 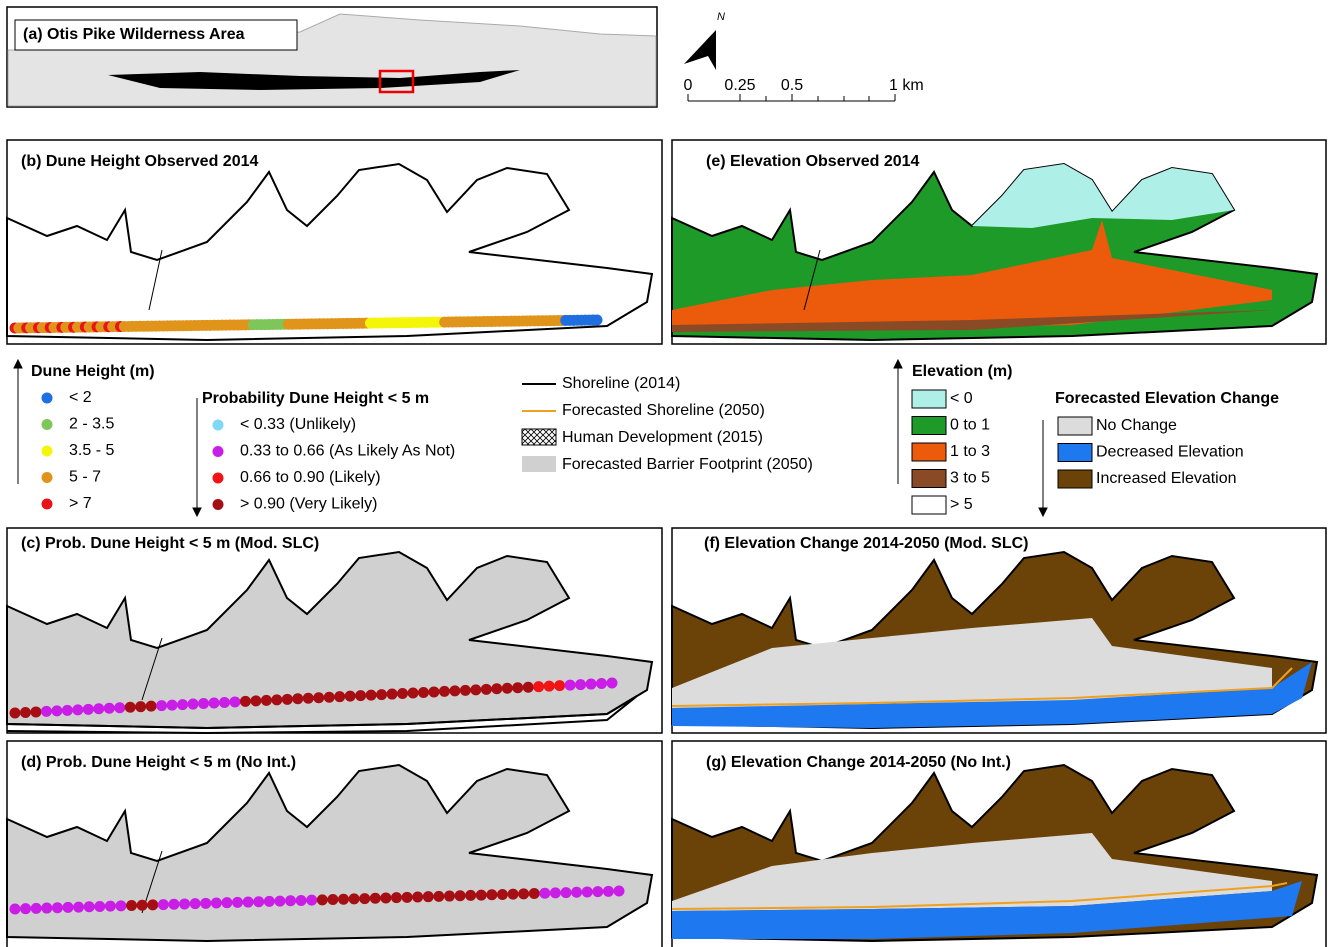 What do you see at coordinates (332, 57) in the screenshot?
I see `panel-a: (a) Otis Pike Wilderness Area` at bounding box center [332, 57].